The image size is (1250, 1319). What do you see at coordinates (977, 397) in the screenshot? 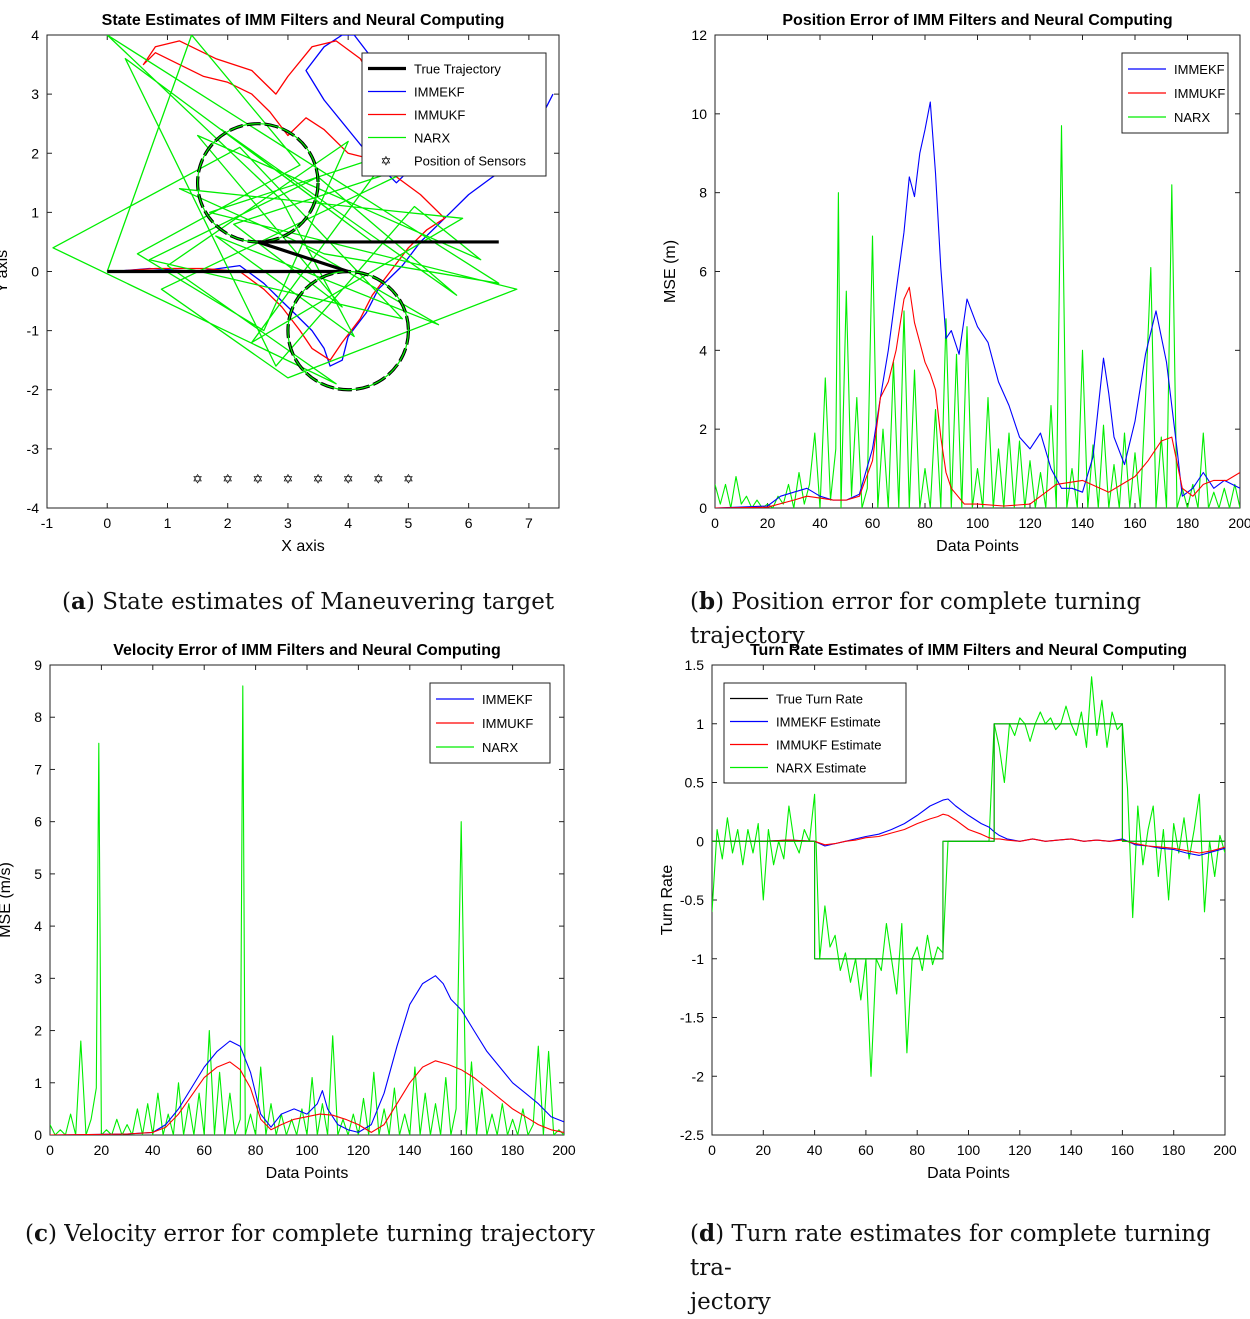
I see `series-immukf` at bounding box center [977, 397].